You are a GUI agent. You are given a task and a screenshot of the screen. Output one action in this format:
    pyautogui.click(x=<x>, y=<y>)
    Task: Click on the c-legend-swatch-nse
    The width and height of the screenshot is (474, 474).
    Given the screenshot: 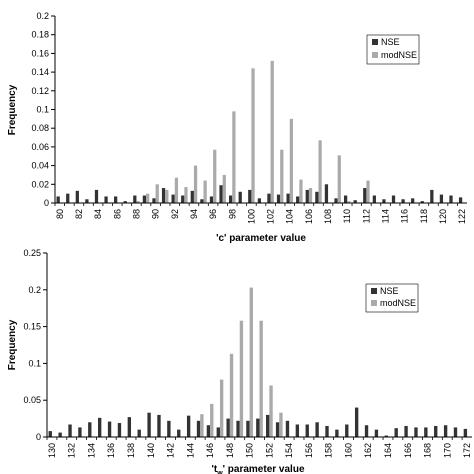 What is the action you would take?
    pyautogui.click(x=375, y=42)
    